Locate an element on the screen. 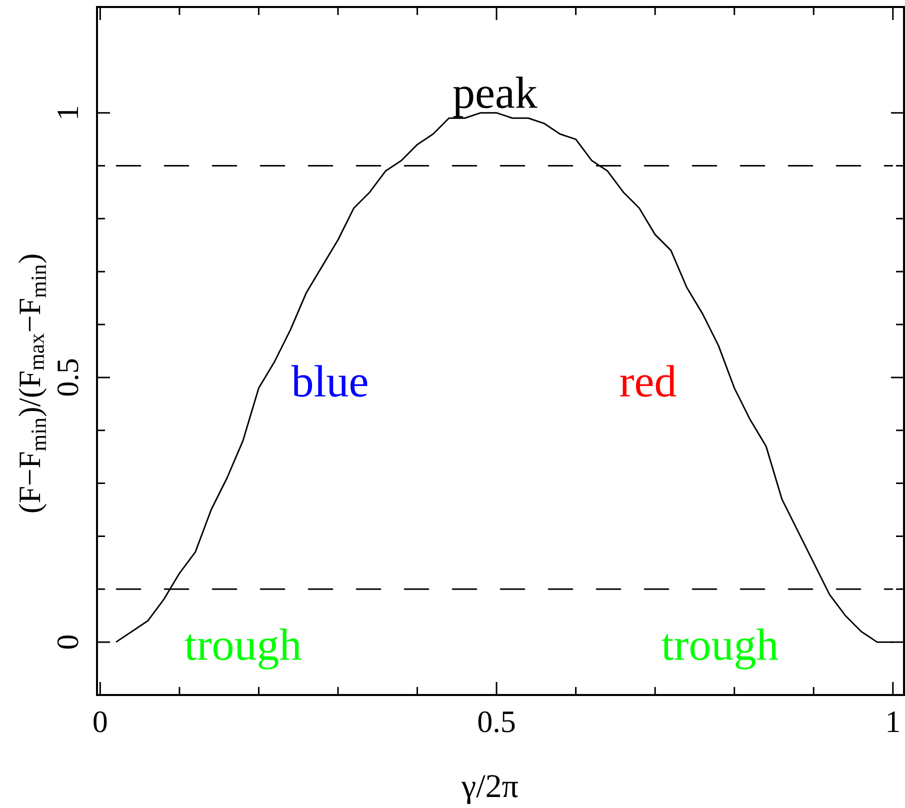 This screenshot has width=905, height=808. y-tick-label: 0.5 is located at coordinates (67, 377).